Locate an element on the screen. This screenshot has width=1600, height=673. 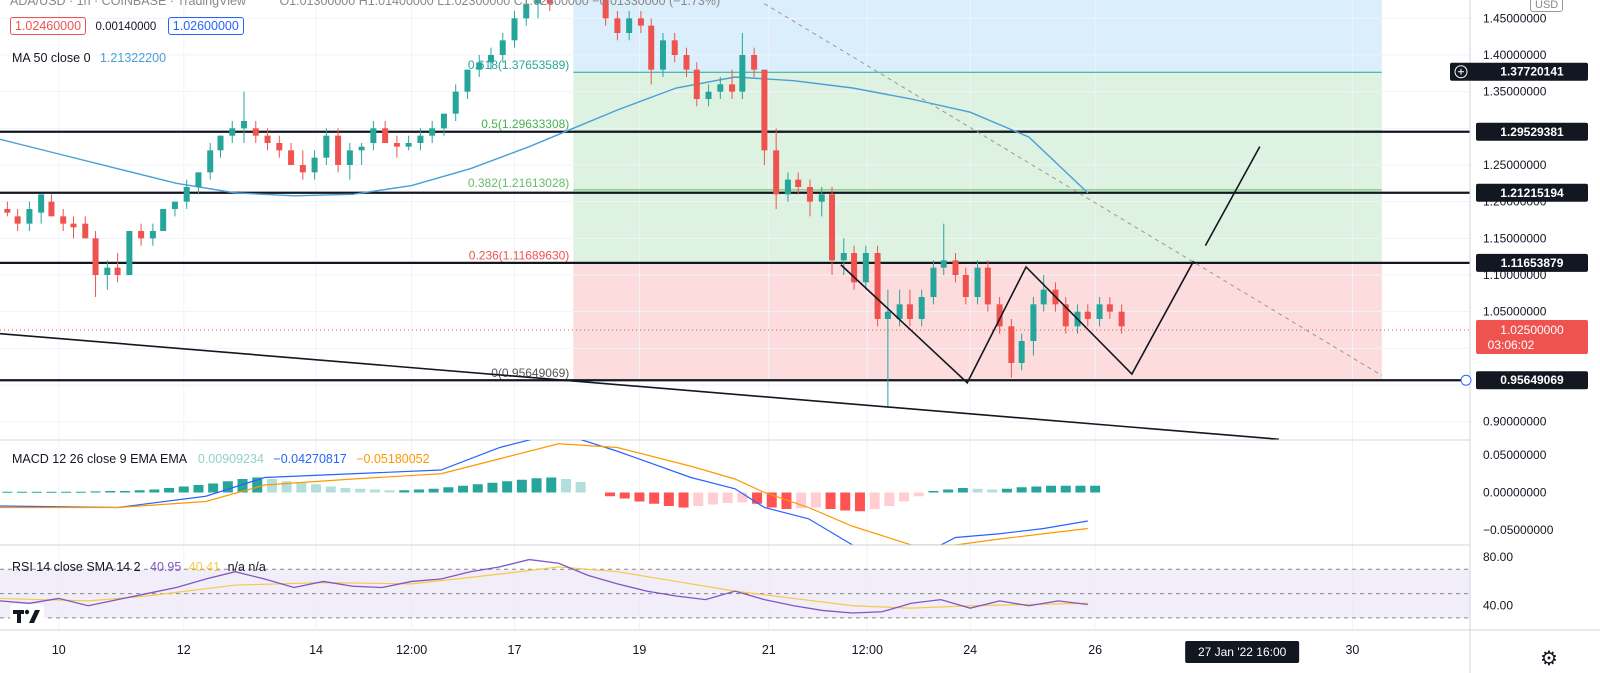
currency-badge: USD is located at coordinates (1547, 6).